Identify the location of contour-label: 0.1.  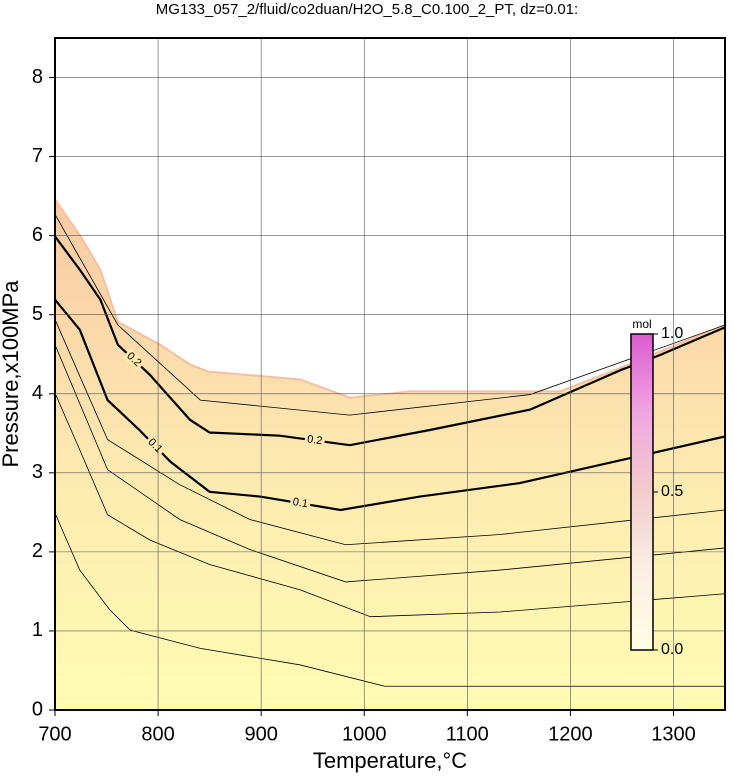
(300, 503).